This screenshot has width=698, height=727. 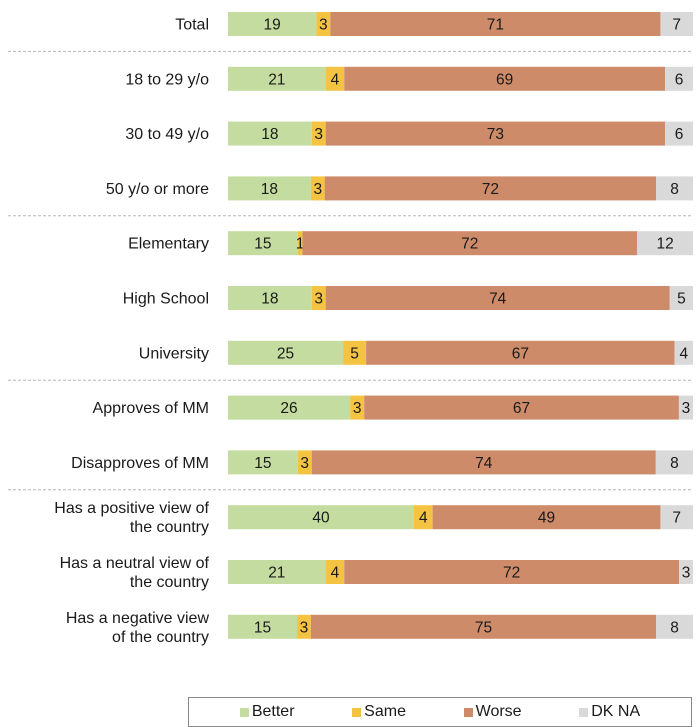 I want to click on data-label: 67, so click(x=521, y=408).